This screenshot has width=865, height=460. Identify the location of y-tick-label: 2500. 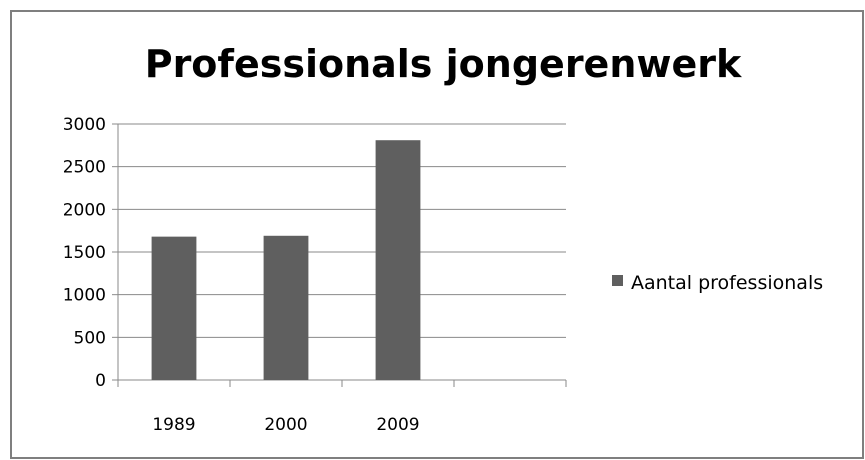
(84, 168).